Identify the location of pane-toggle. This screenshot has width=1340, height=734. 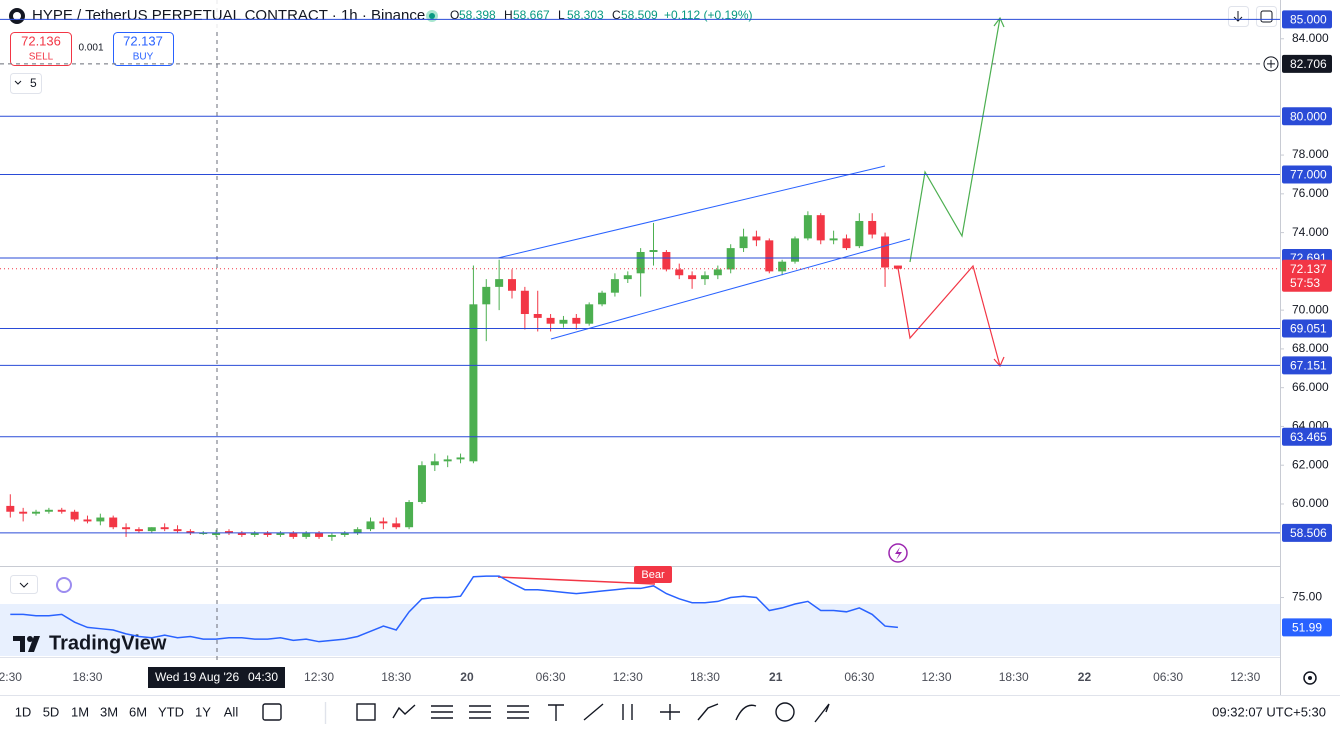
(24, 584).